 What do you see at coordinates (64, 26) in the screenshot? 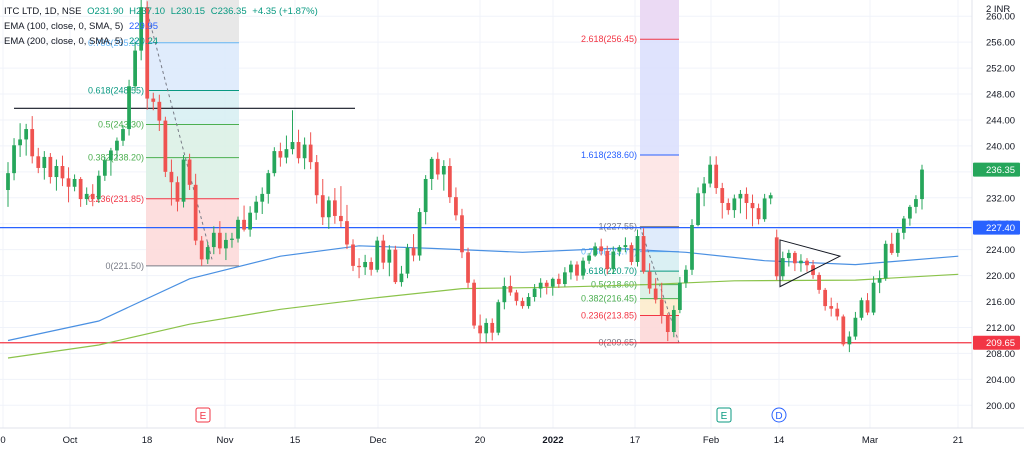
I see `ema100-label: EMA (100, close, 0, SMA, 5)` at bounding box center [64, 26].